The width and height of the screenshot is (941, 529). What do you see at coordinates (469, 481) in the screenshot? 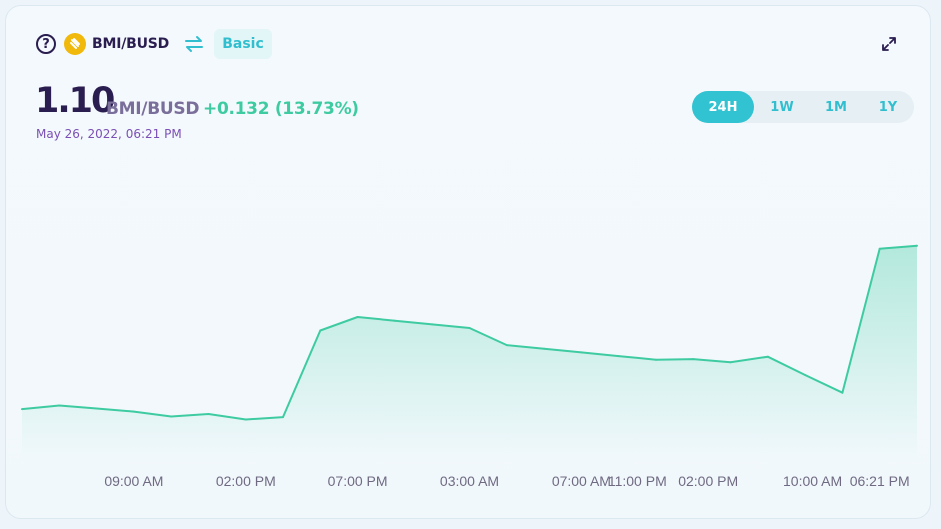
I see `x-tick-label: 03:00 AM` at bounding box center [469, 481].